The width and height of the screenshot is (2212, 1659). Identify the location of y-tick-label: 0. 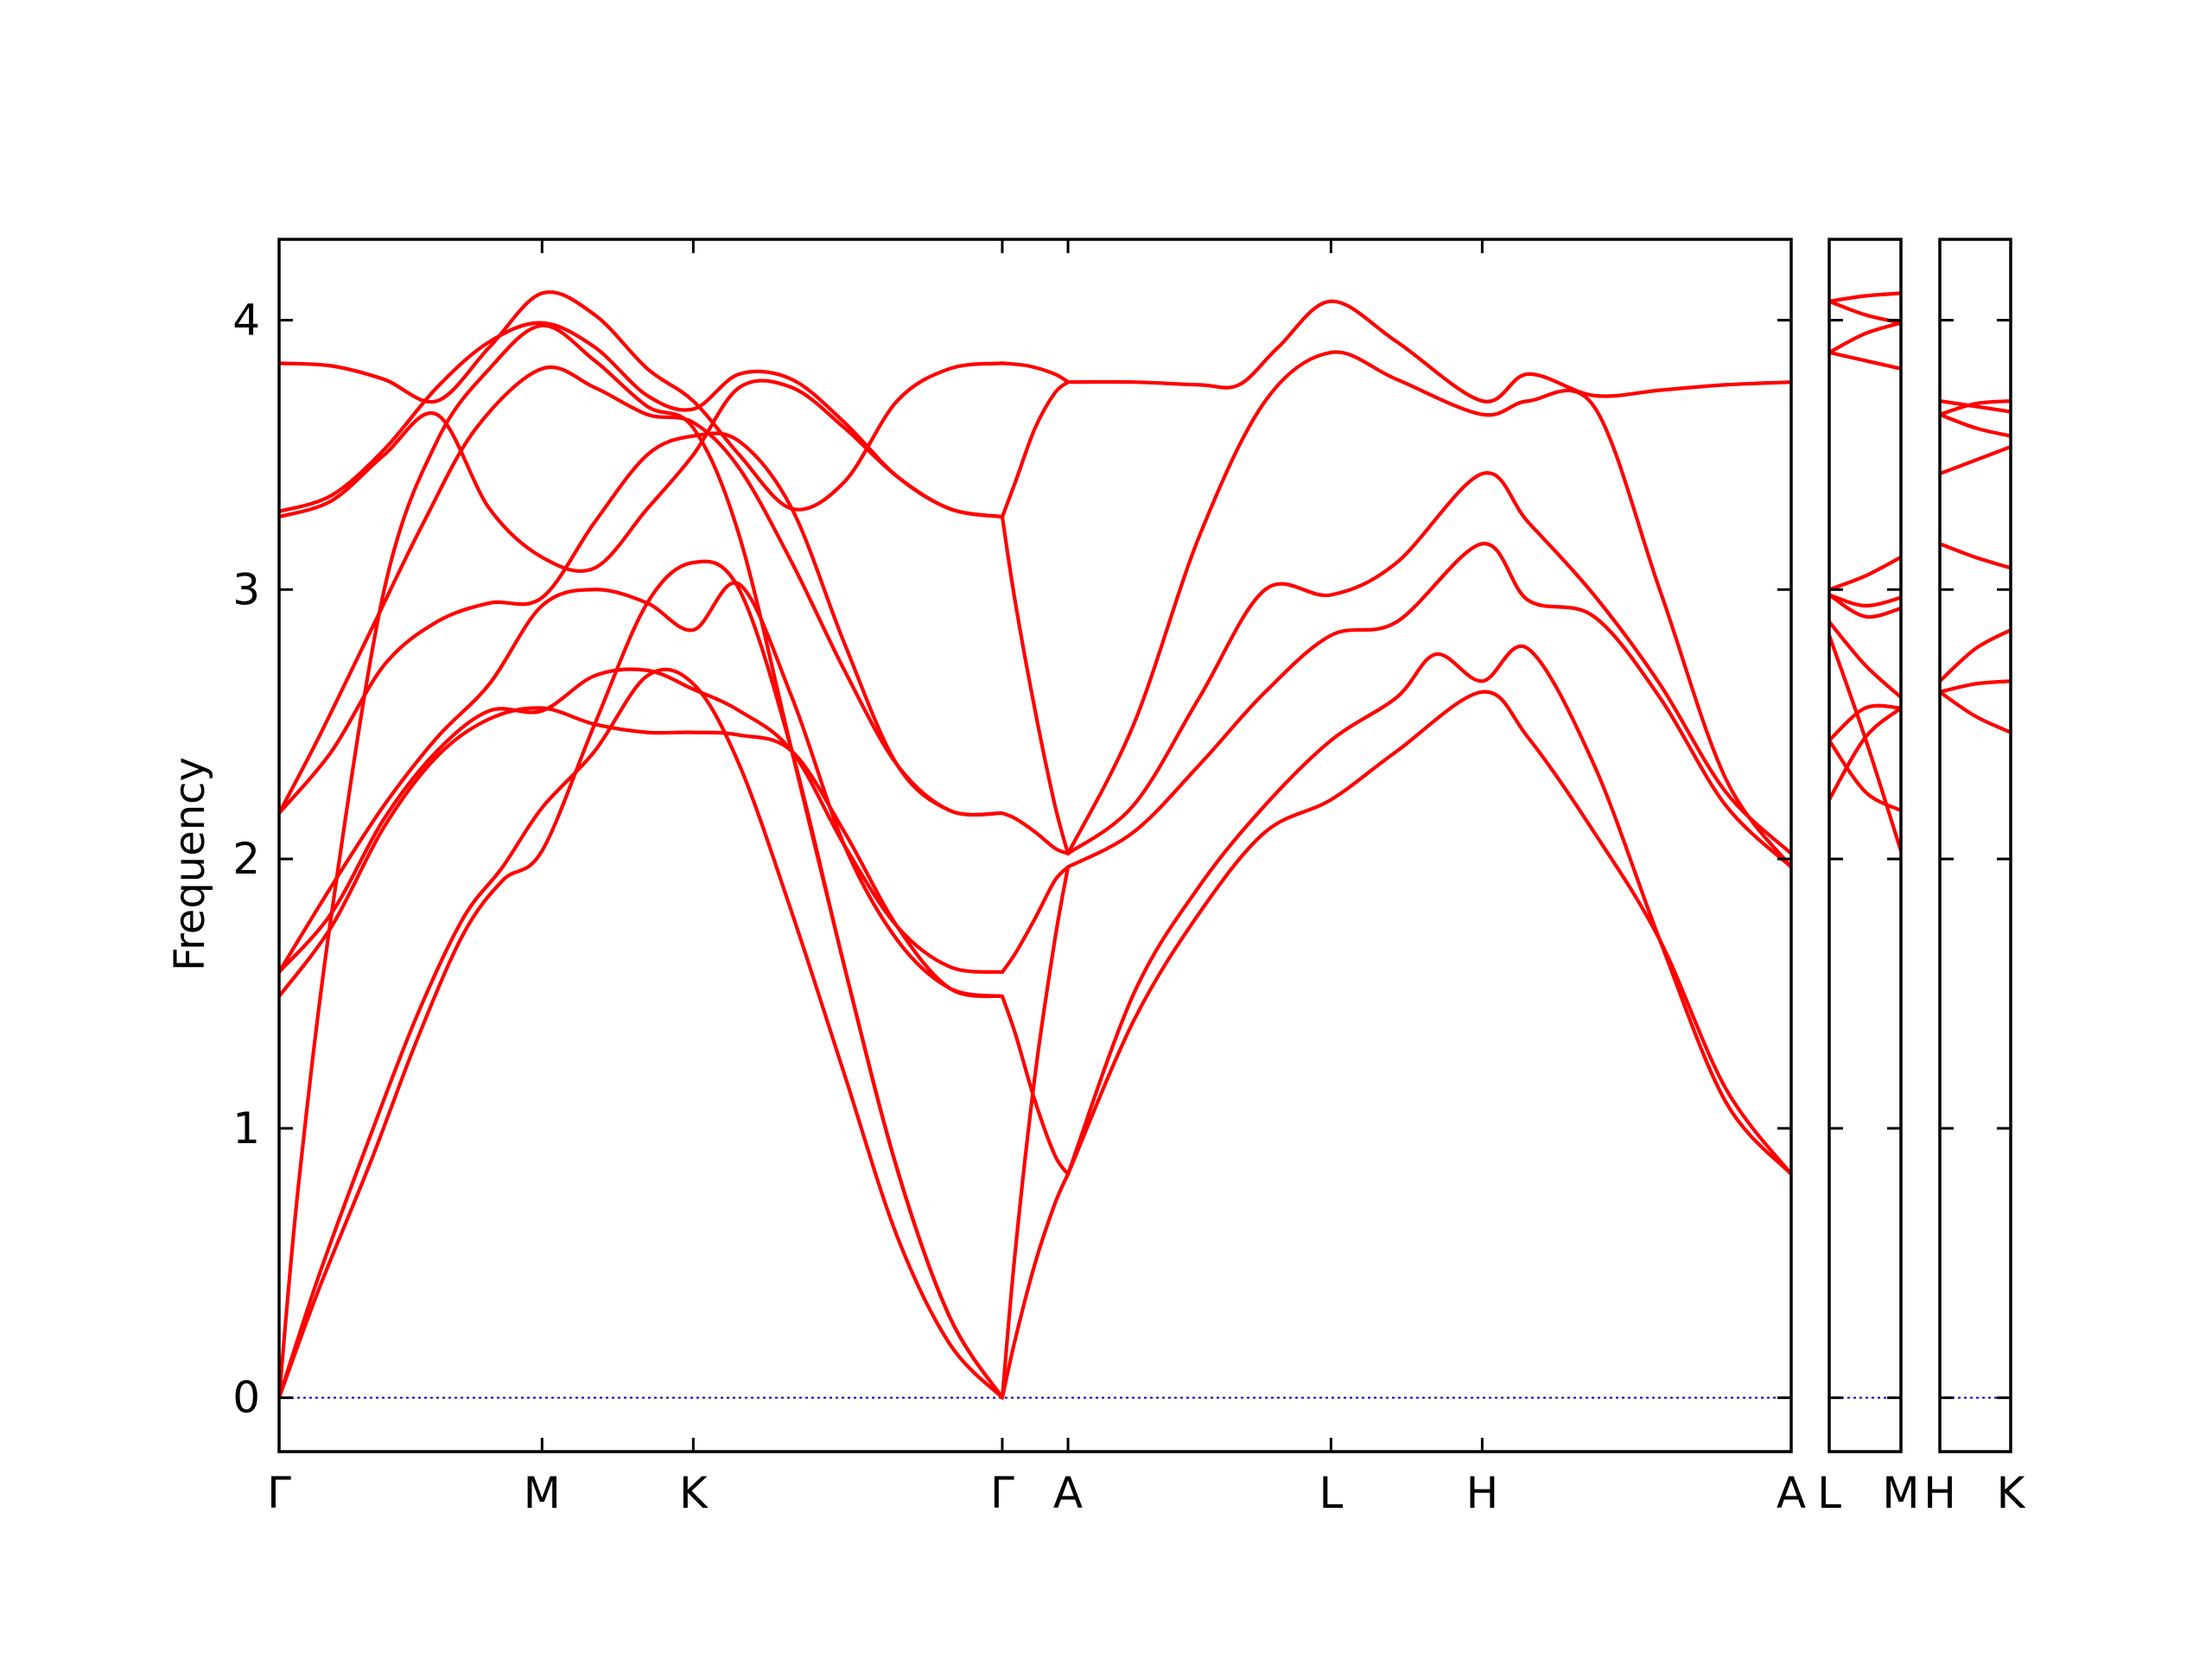
(246, 1398).